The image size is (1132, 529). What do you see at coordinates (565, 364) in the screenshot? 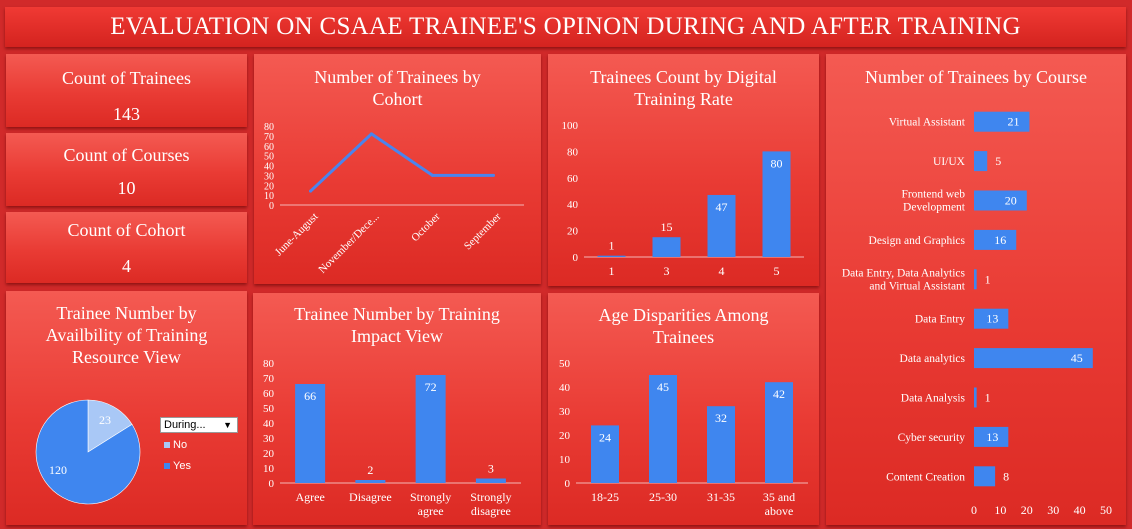
I see `y-tick-label: 50` at bounding box center [565, 364].